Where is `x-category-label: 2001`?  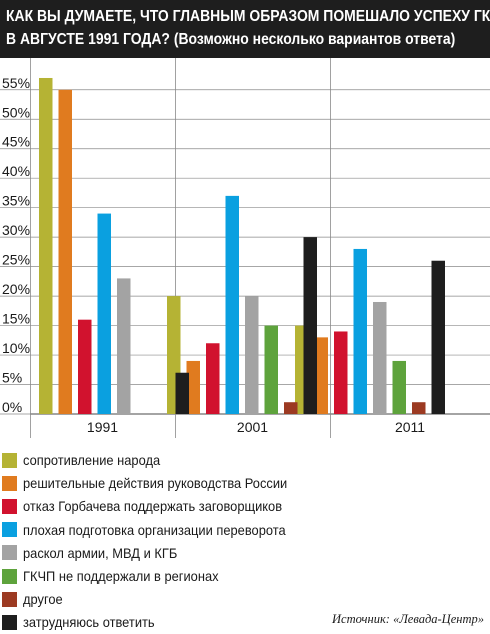 x-category-label: 2001 is located at coordinates (252, 427).